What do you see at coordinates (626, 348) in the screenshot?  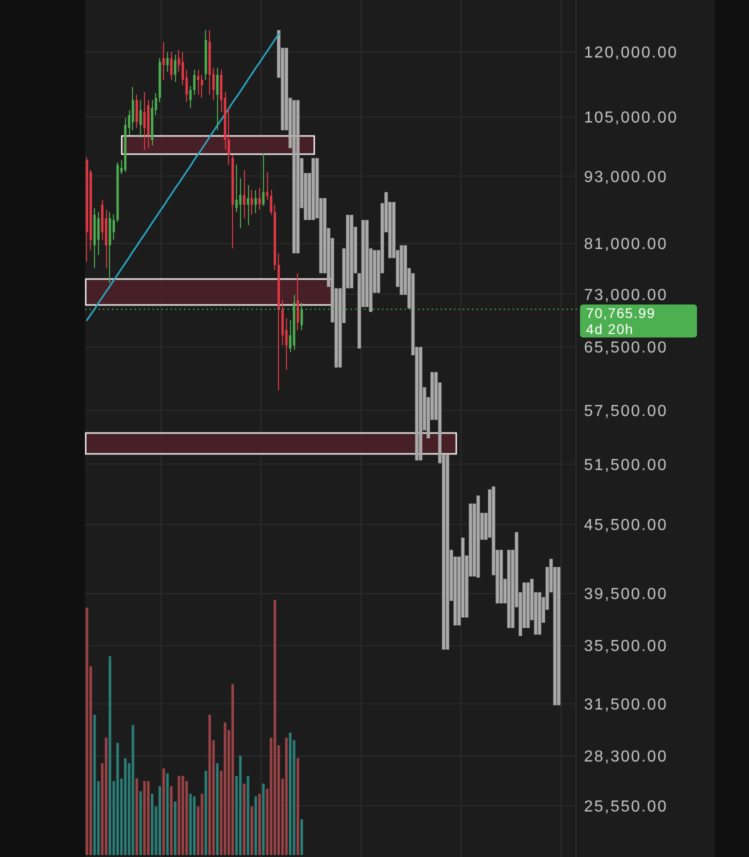 I see `y-tick-label: 65,500.00` at bounding box center [626, 348].